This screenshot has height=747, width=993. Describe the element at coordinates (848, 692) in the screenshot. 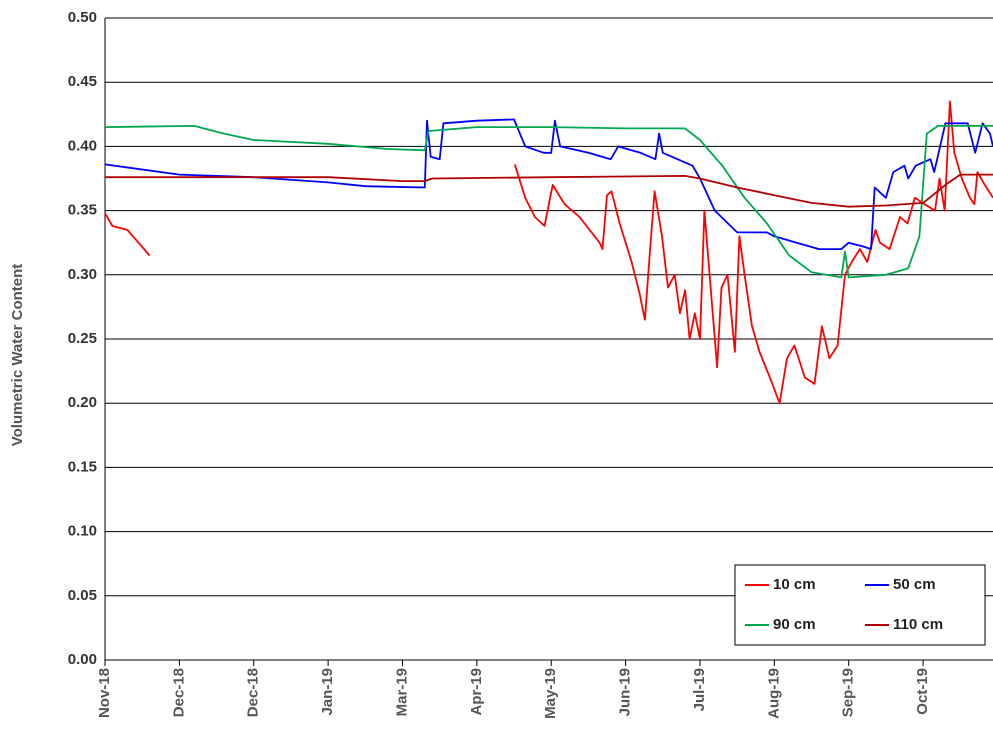

I see `x-tick-label: Sep-19` at that location.